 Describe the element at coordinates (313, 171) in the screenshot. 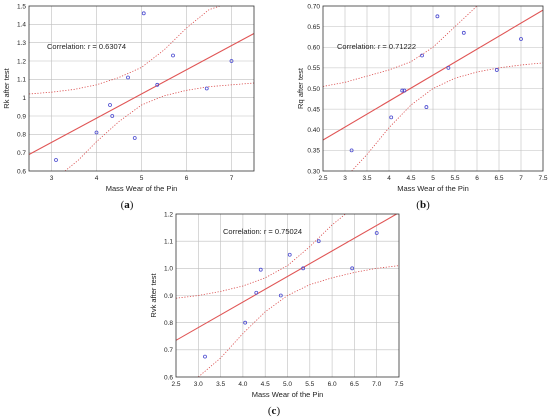

I see `y-tick-label: 0.30` at that location.